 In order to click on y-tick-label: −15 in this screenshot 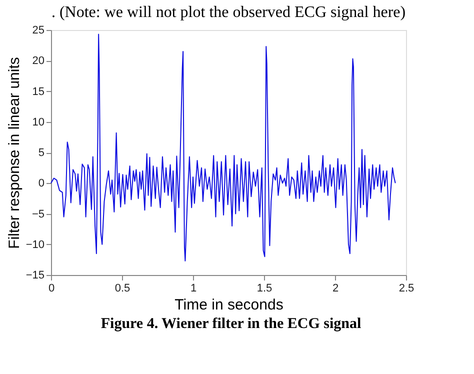, I will do `click(35, 276)`.